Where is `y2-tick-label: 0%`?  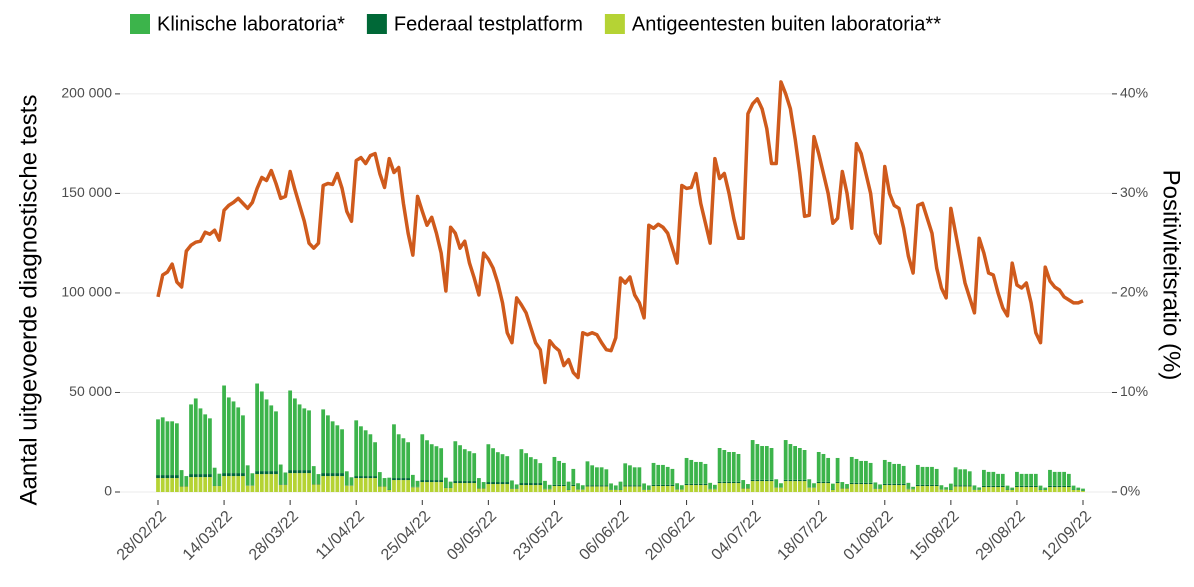 y2-tick-label: 0% is located at coordinates (1130, 491).